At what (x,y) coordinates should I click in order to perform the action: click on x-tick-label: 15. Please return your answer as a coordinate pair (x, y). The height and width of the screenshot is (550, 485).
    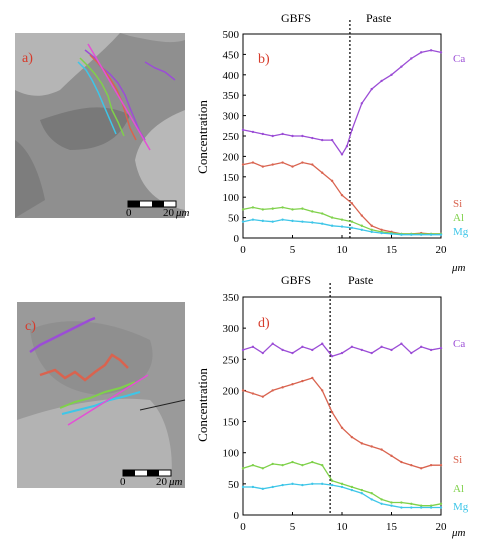
    Looking at the image, I should click on (392, 527).